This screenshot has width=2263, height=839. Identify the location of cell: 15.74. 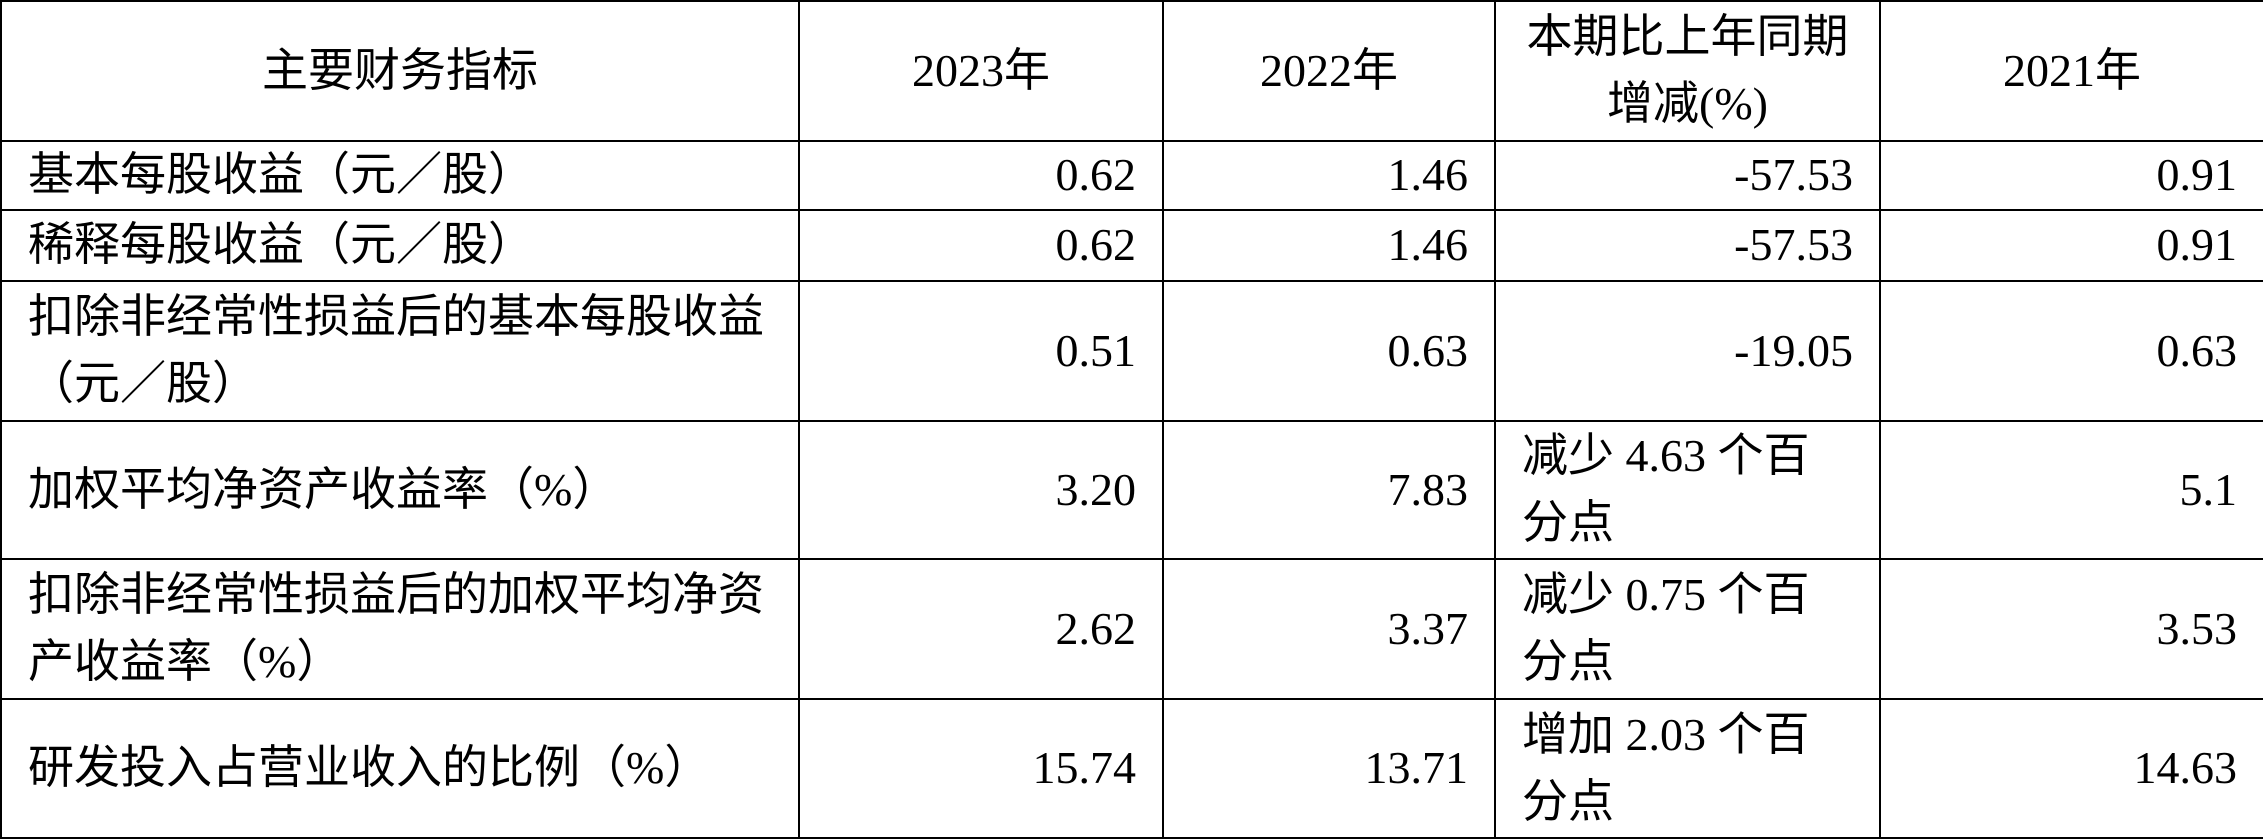
(981, 768).